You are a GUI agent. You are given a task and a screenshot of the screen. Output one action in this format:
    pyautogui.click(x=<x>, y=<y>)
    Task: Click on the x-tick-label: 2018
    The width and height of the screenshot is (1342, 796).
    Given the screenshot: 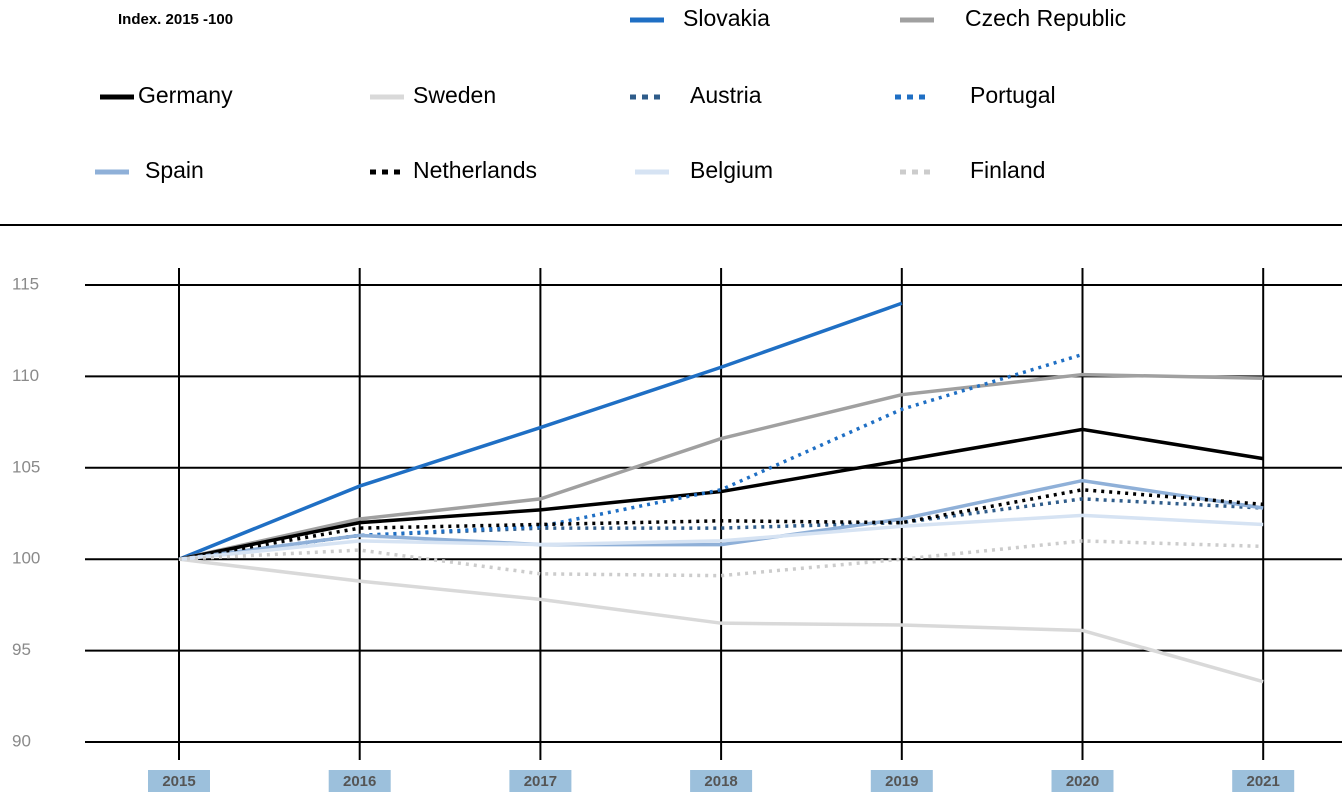 What is the action you would take?
    pyautogui.click(x=720, y=781)
    